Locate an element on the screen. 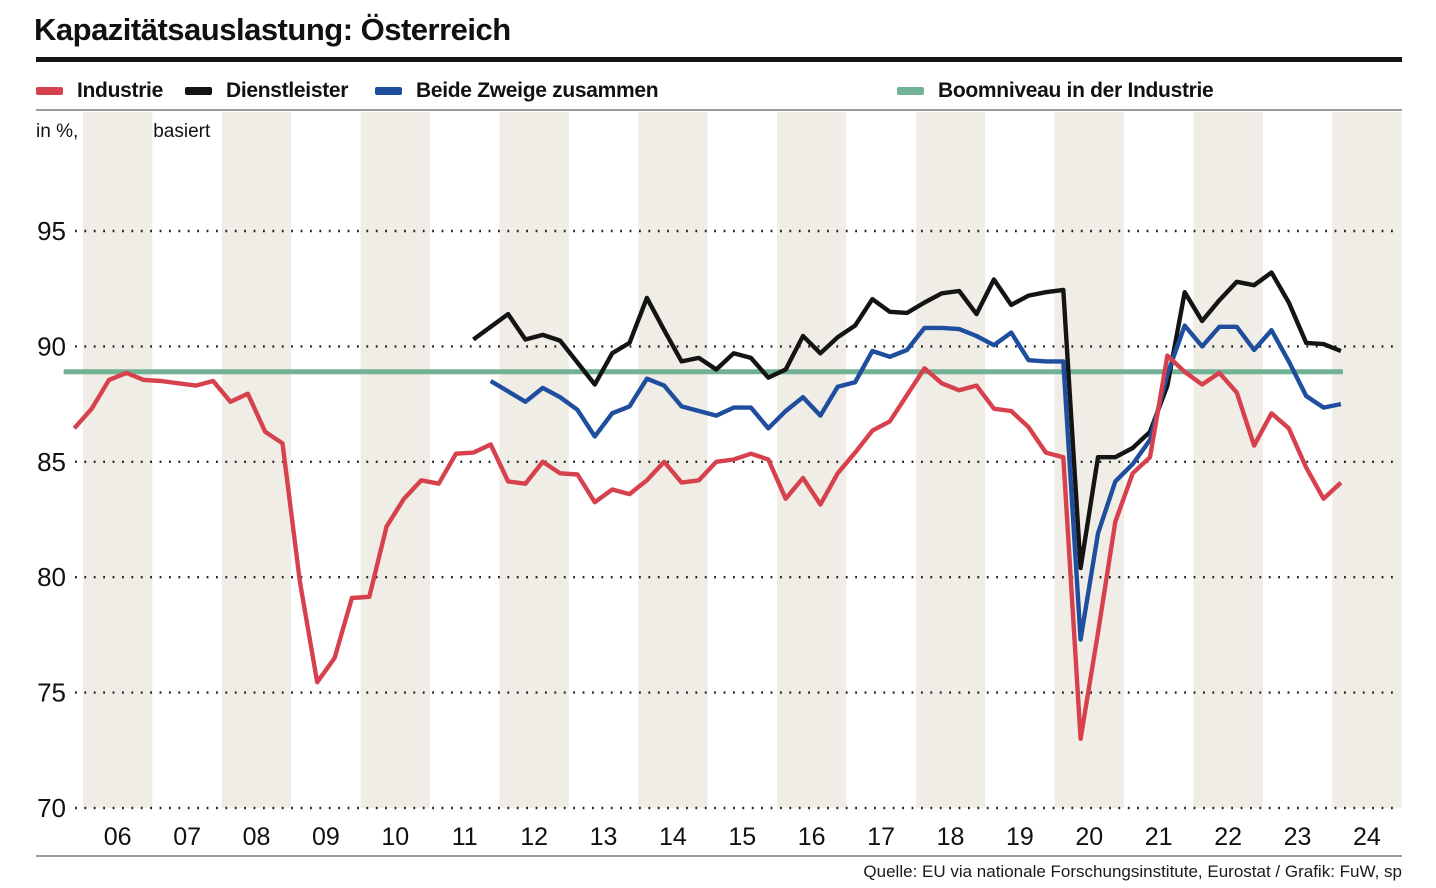  legend-divider-rule is located at coordinates (719, 110).